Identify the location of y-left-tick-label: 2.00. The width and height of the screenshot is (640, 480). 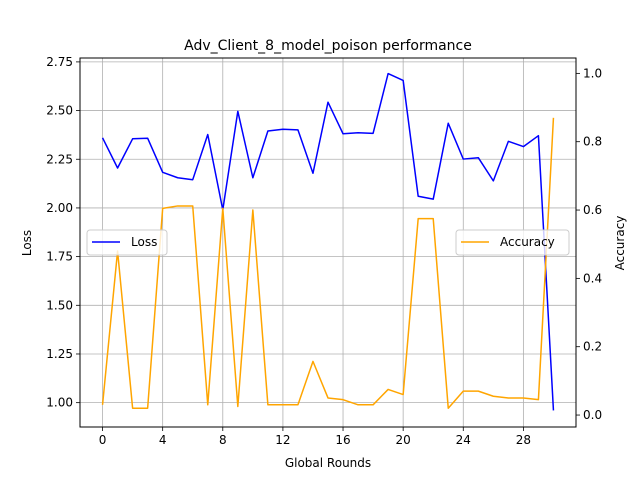
(59, 208).